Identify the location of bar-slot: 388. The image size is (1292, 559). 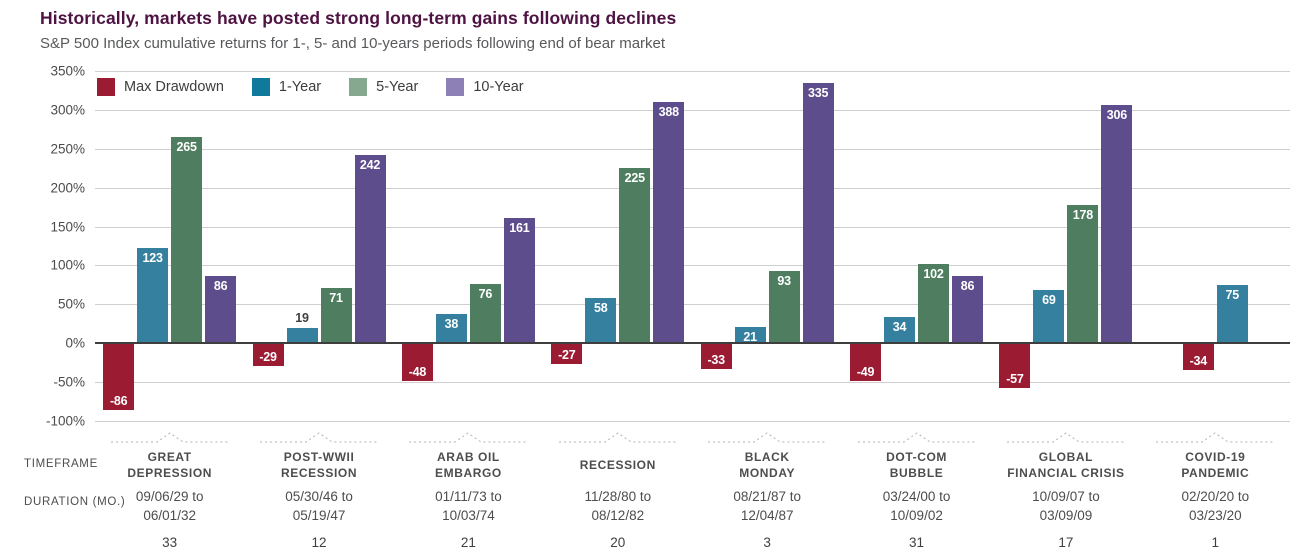
(669, 246).